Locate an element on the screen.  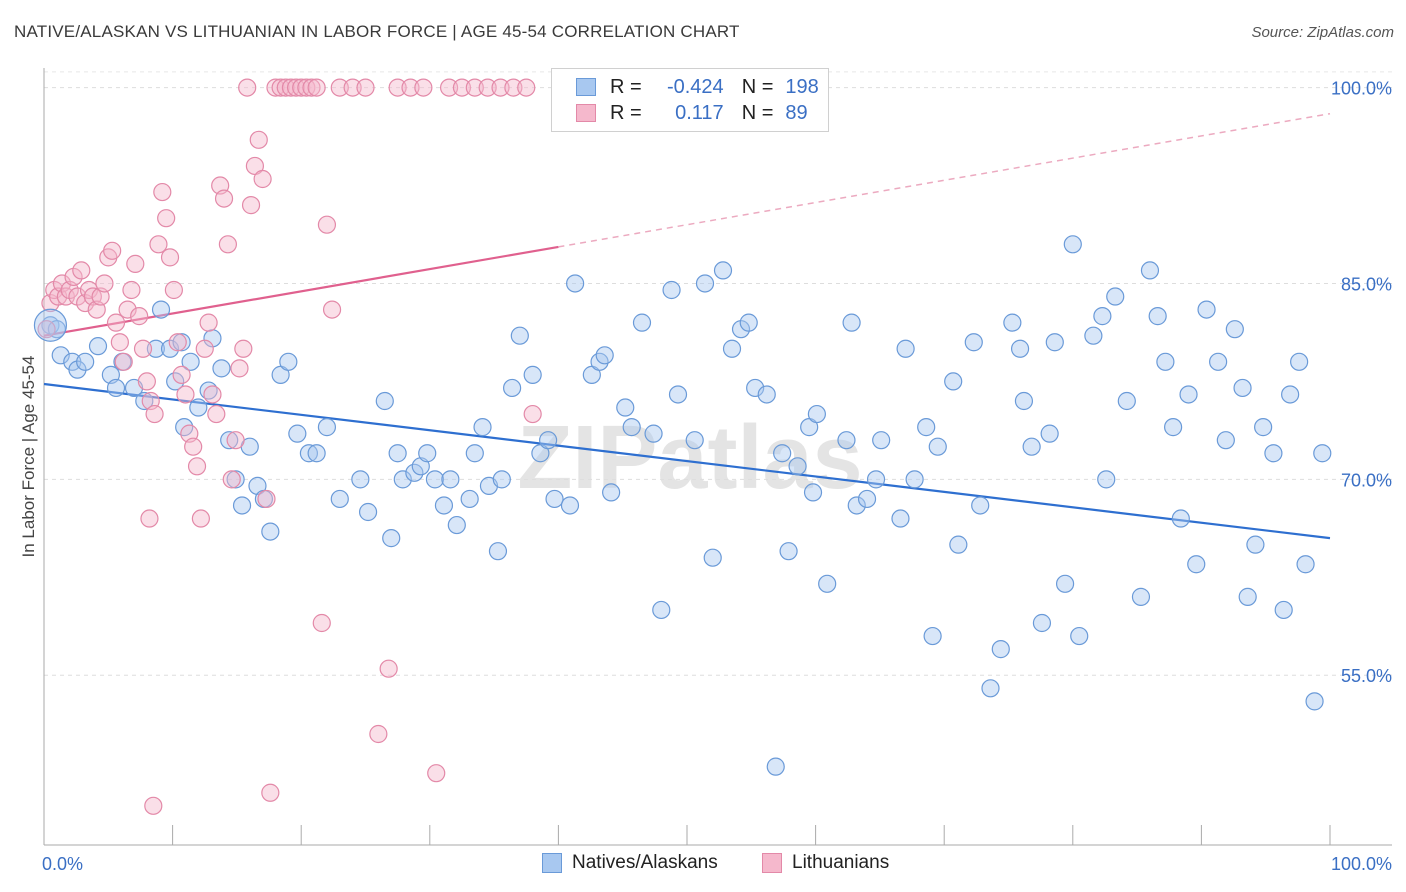
legend-label-lithuanians: Lithuanians is located at coordinates (841, 862).